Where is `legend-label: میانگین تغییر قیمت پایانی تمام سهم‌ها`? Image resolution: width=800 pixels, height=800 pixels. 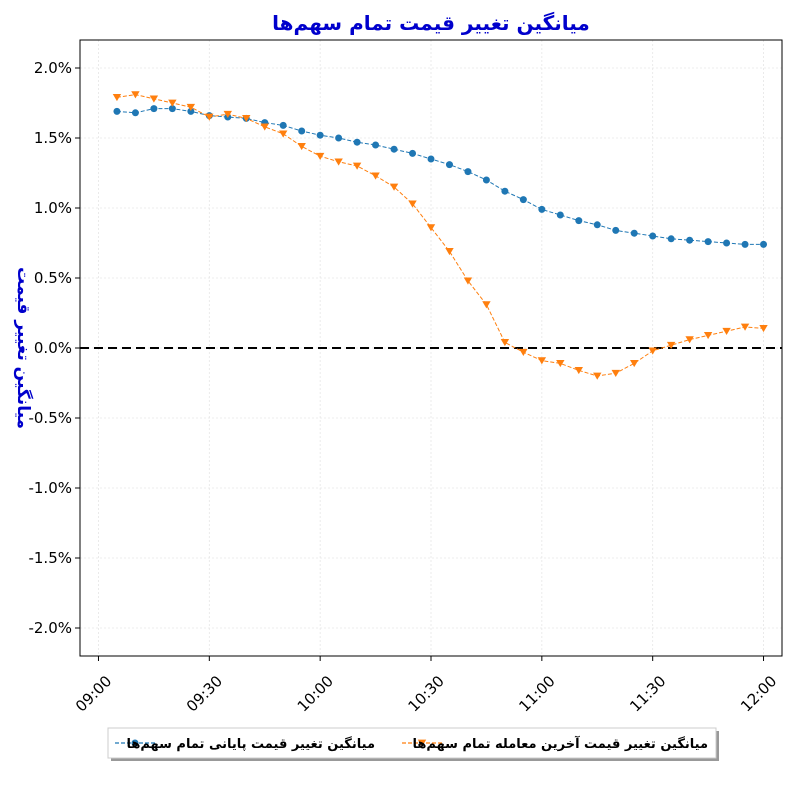 legend-label: میانگین تغییر قیمت پایانی تمام سهم‌ها is located at coordinates (250, 744).